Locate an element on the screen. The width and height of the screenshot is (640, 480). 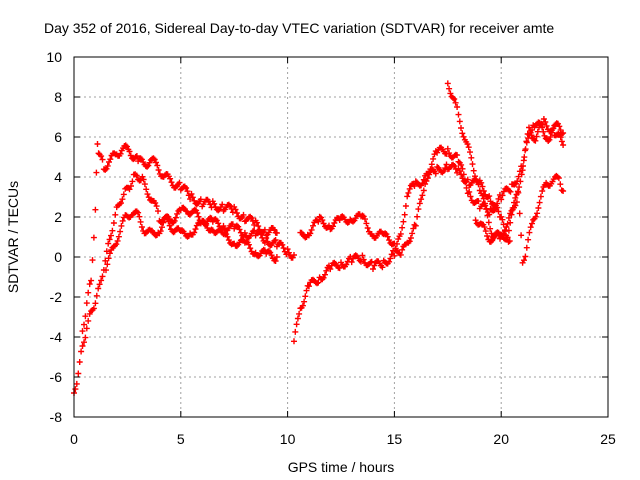
series-track-4-markers is located at coordinates (402, 253).